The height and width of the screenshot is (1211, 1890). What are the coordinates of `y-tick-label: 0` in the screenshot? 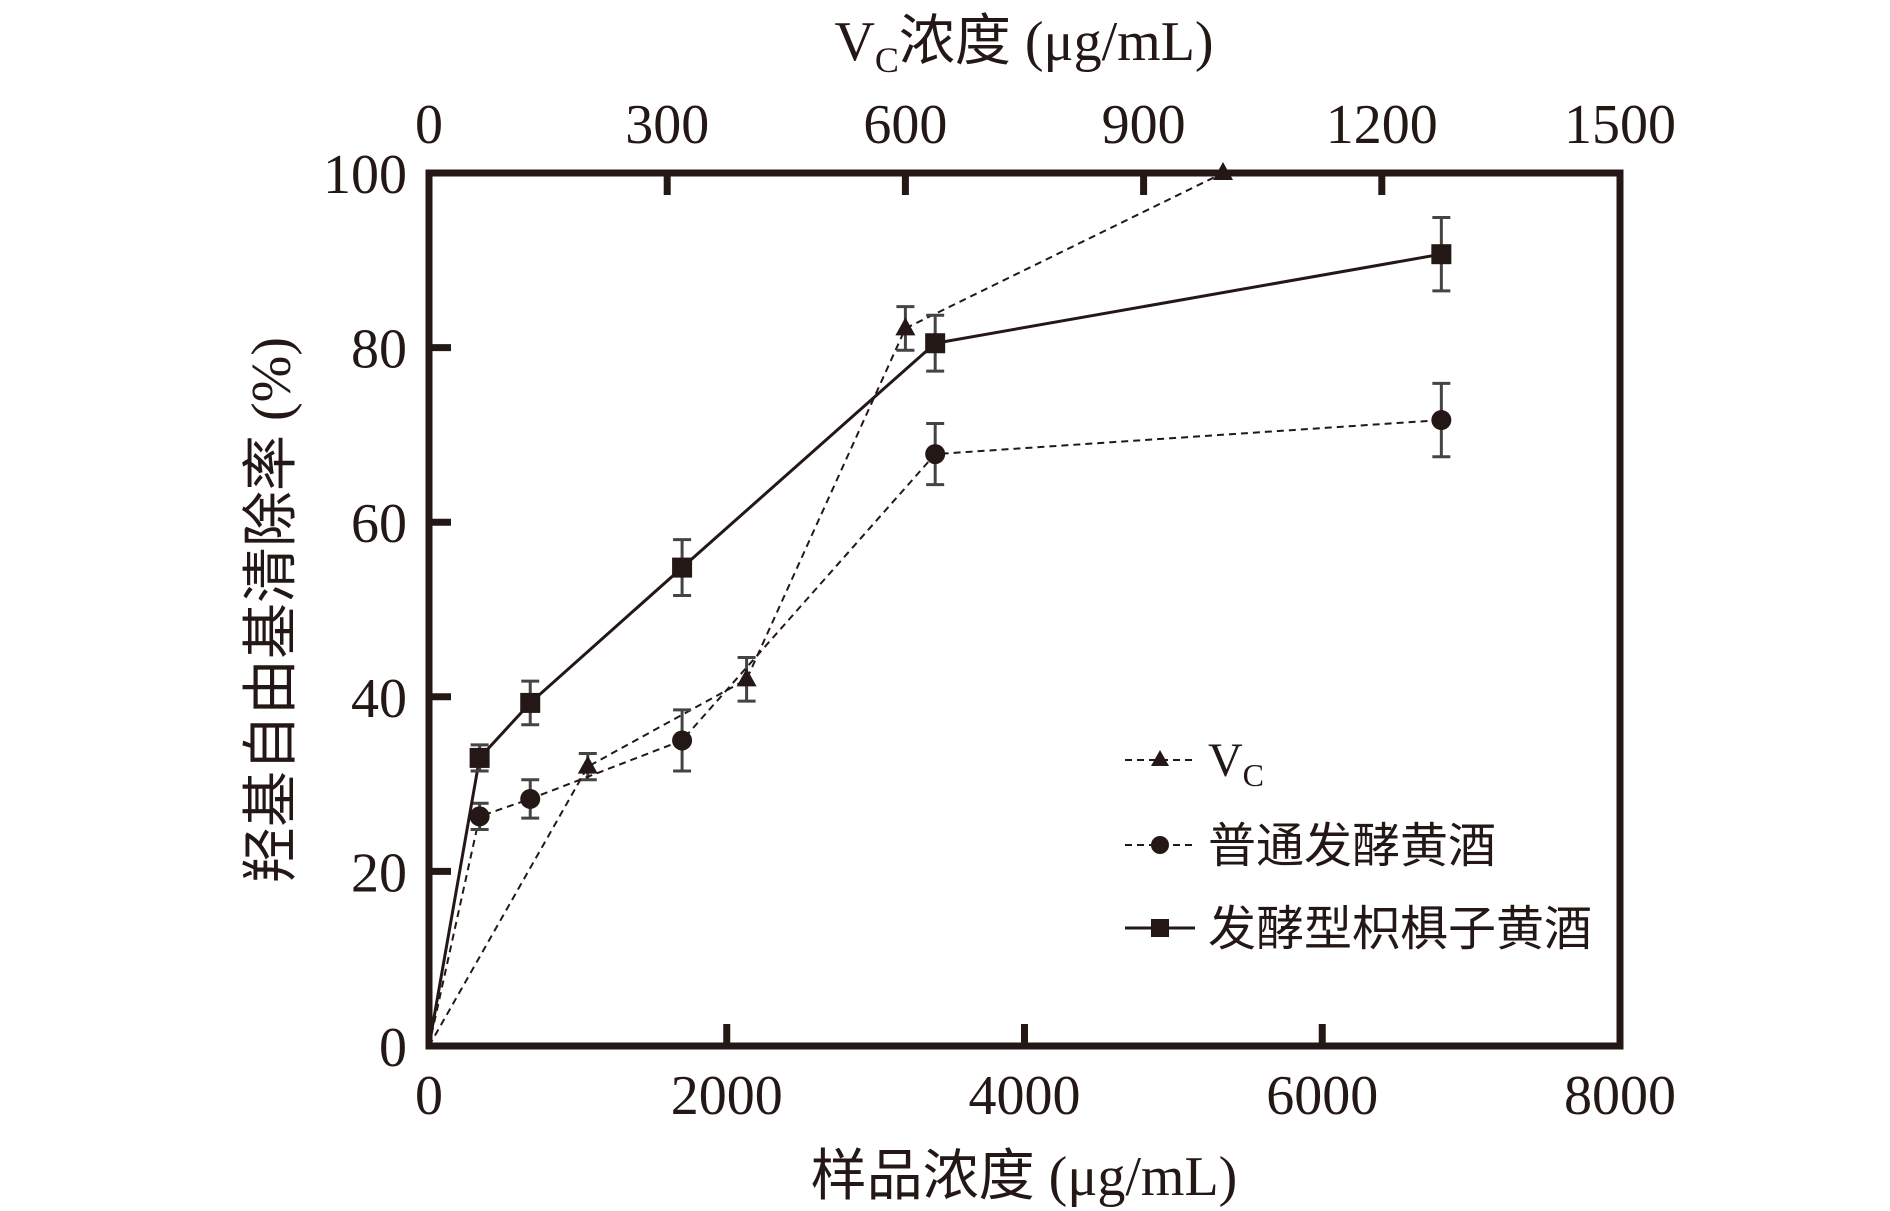 It's located at (393, 1048).